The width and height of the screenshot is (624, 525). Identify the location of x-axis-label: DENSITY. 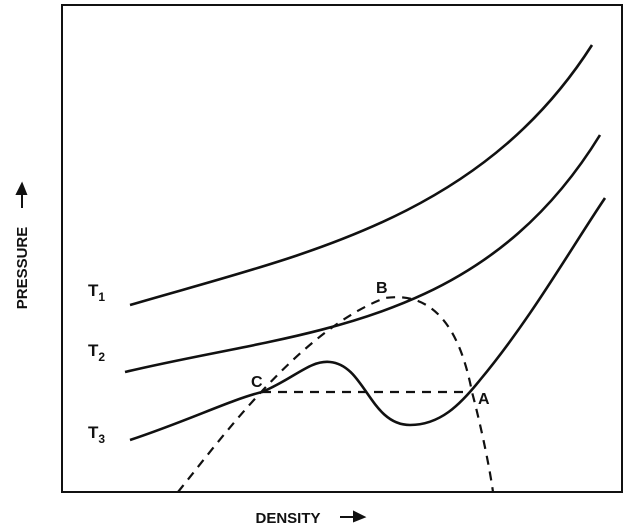
(287, 517).